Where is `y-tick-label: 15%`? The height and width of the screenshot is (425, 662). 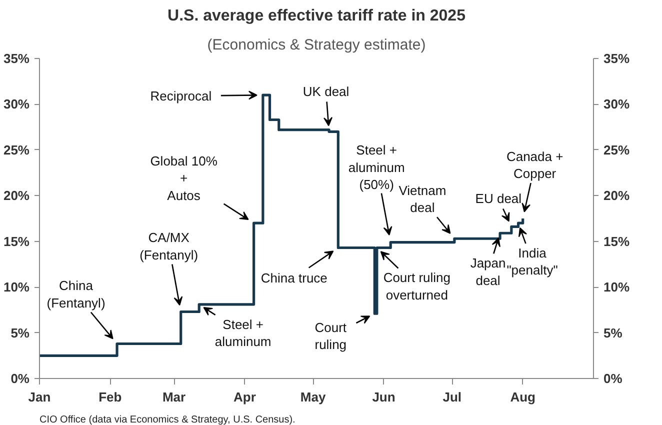 y-tick-label: 15% is located at coordinates (16, 241).